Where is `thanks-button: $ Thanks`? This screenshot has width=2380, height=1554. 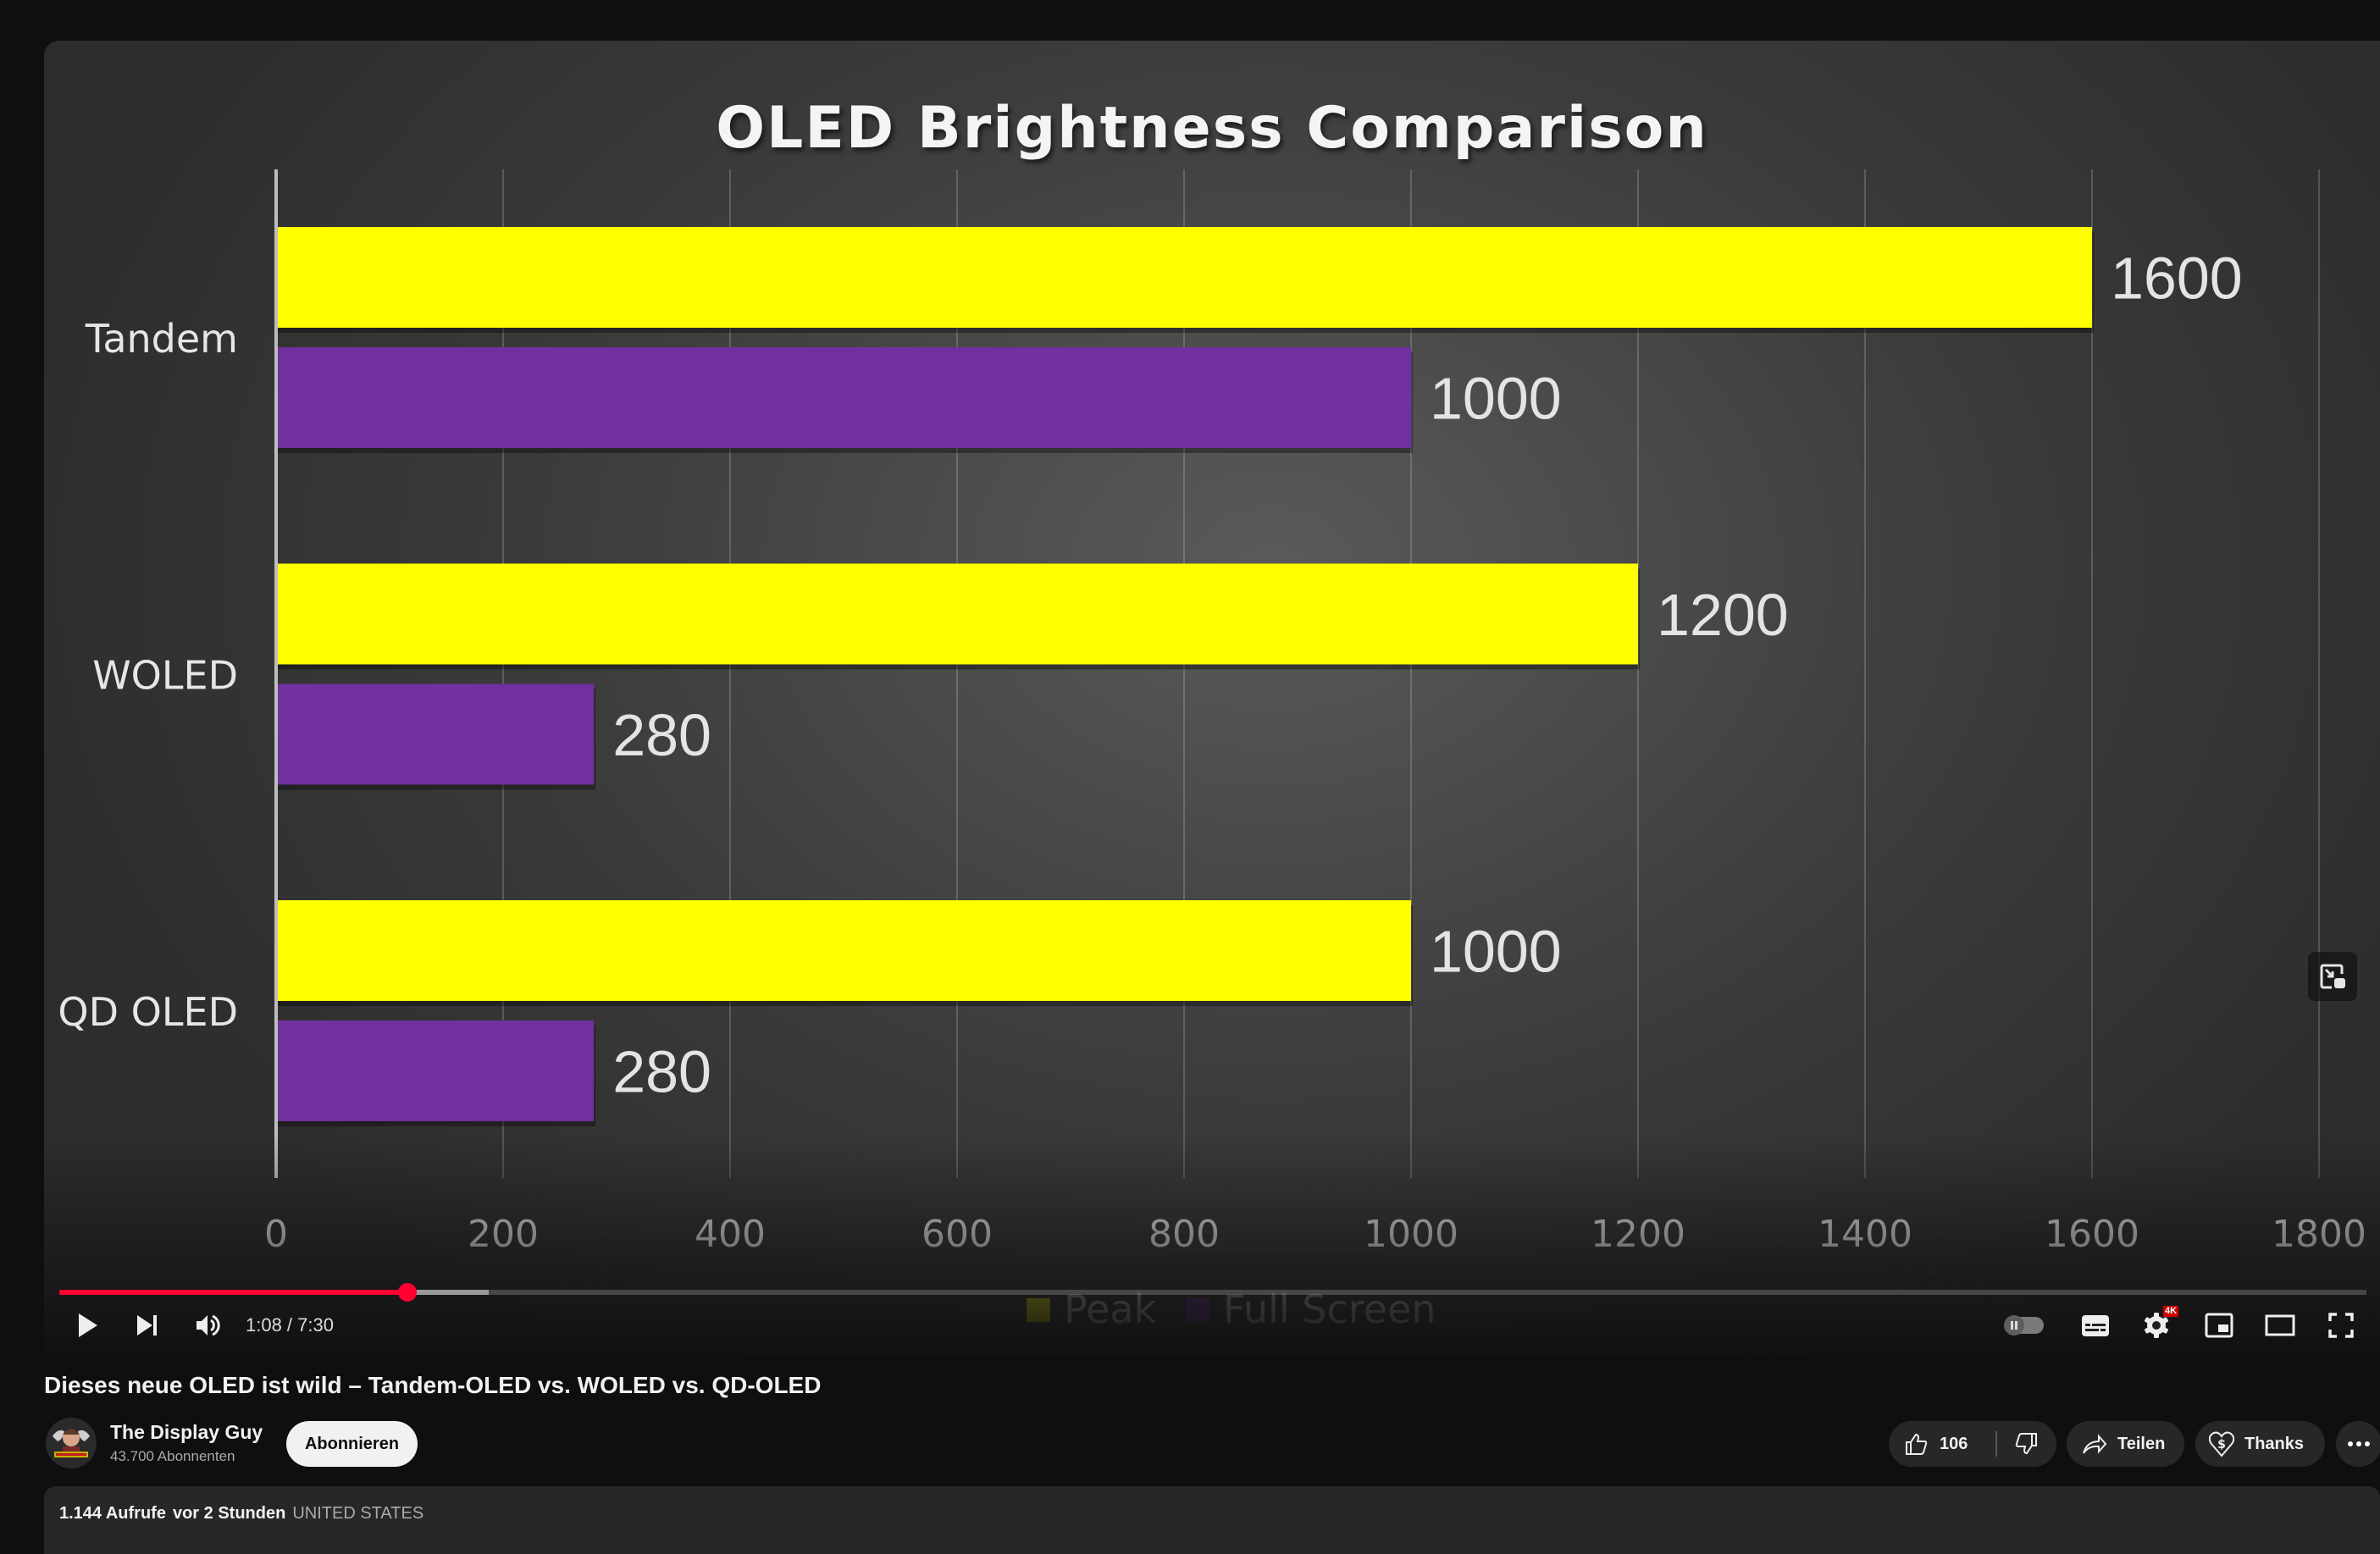
thanks-button: $ Thanks is located at coordinates (2260, 1444).